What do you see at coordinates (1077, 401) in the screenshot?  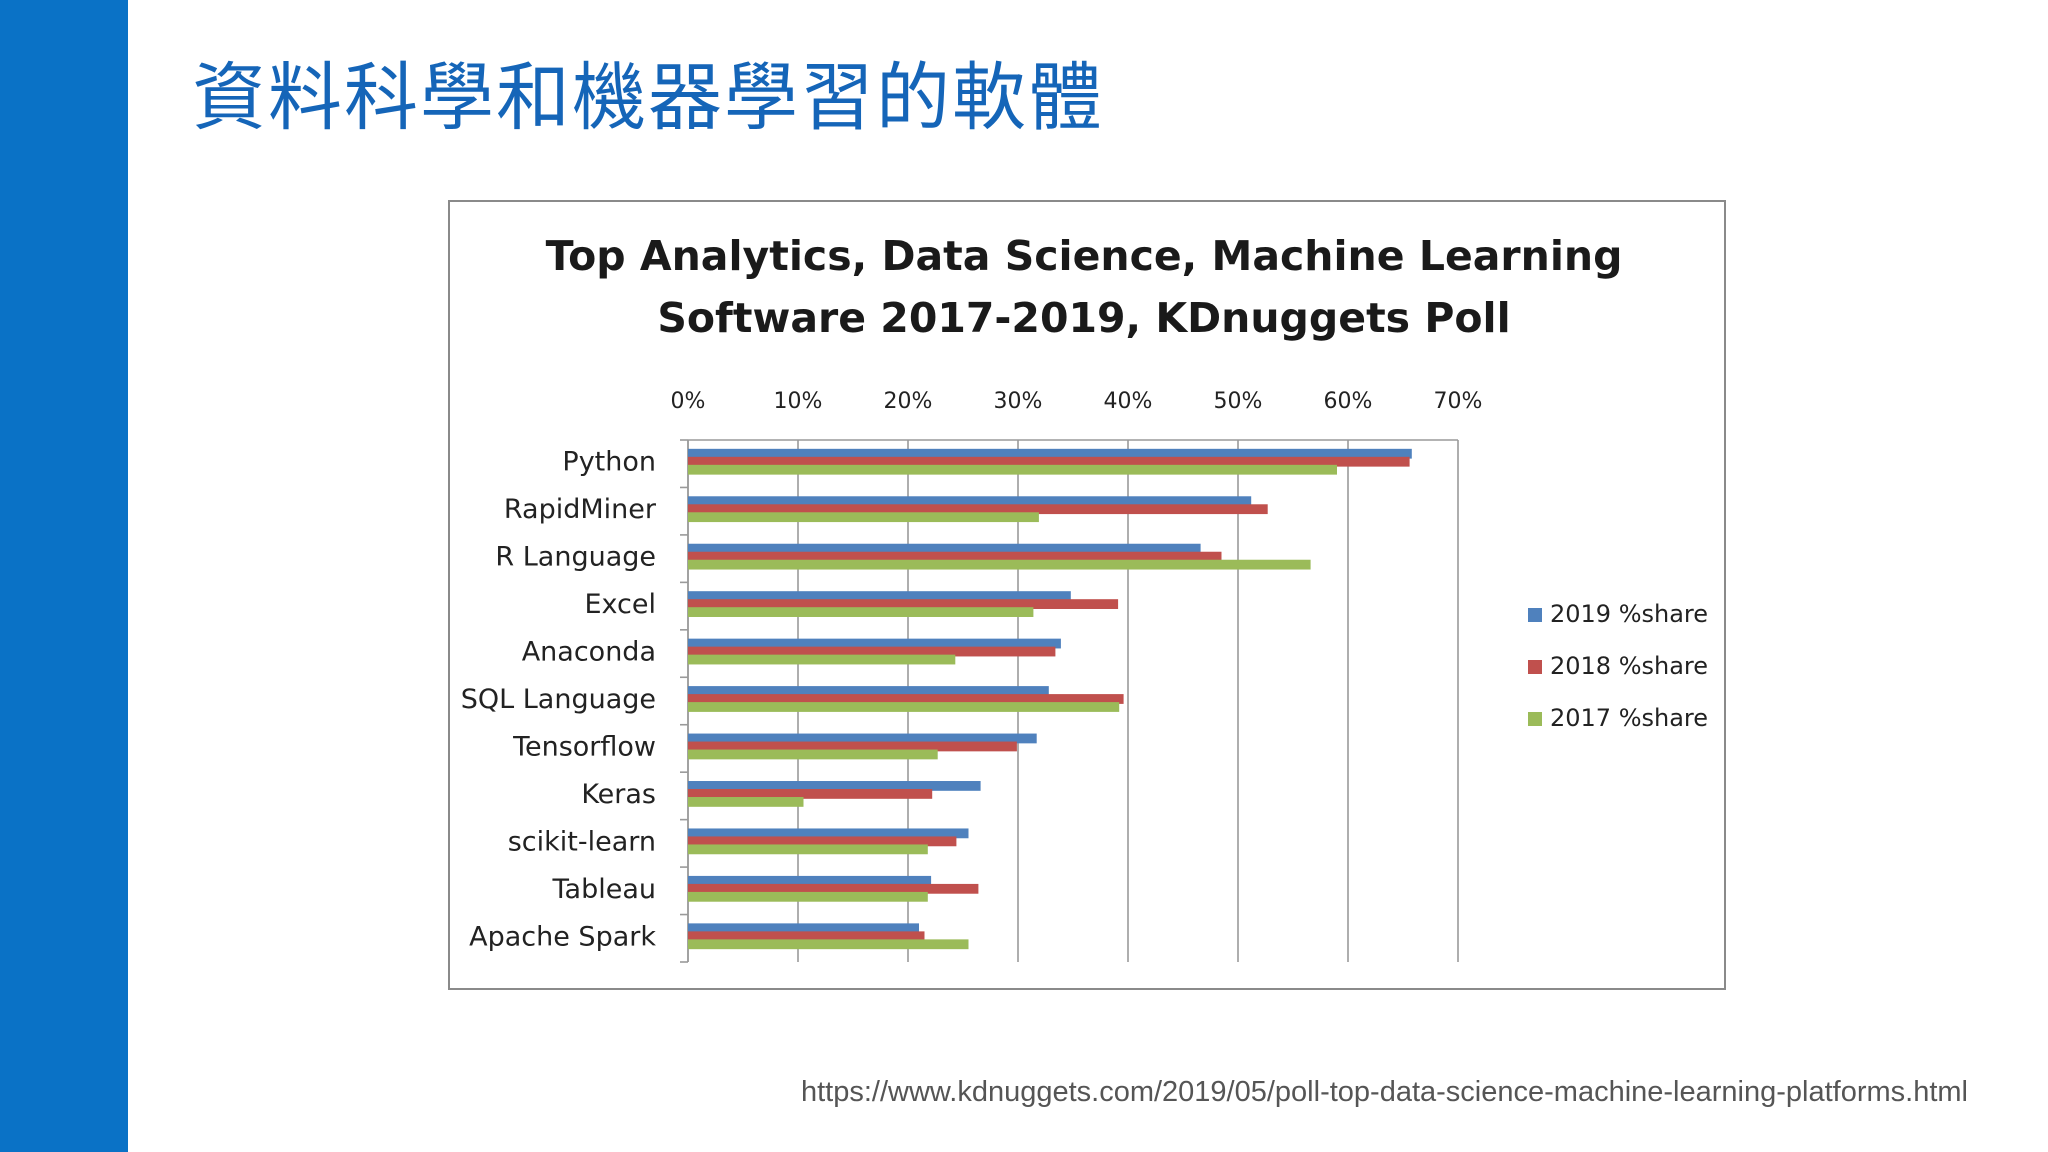 I see `x-axis-ticks: 0% 10% 20% 30% 40% 50% 60% 70%` at bounding box center [1077, 401].